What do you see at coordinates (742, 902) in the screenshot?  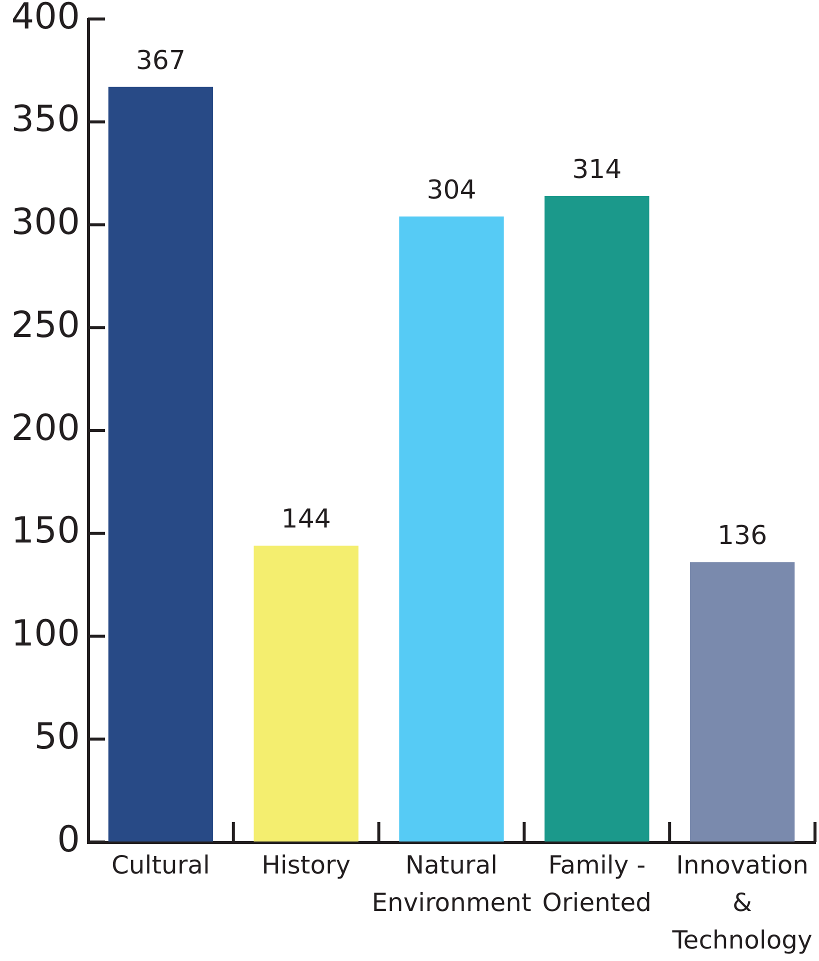 I see `x-tick-label: Innovation & Technology` at bounding box center [742, 902].